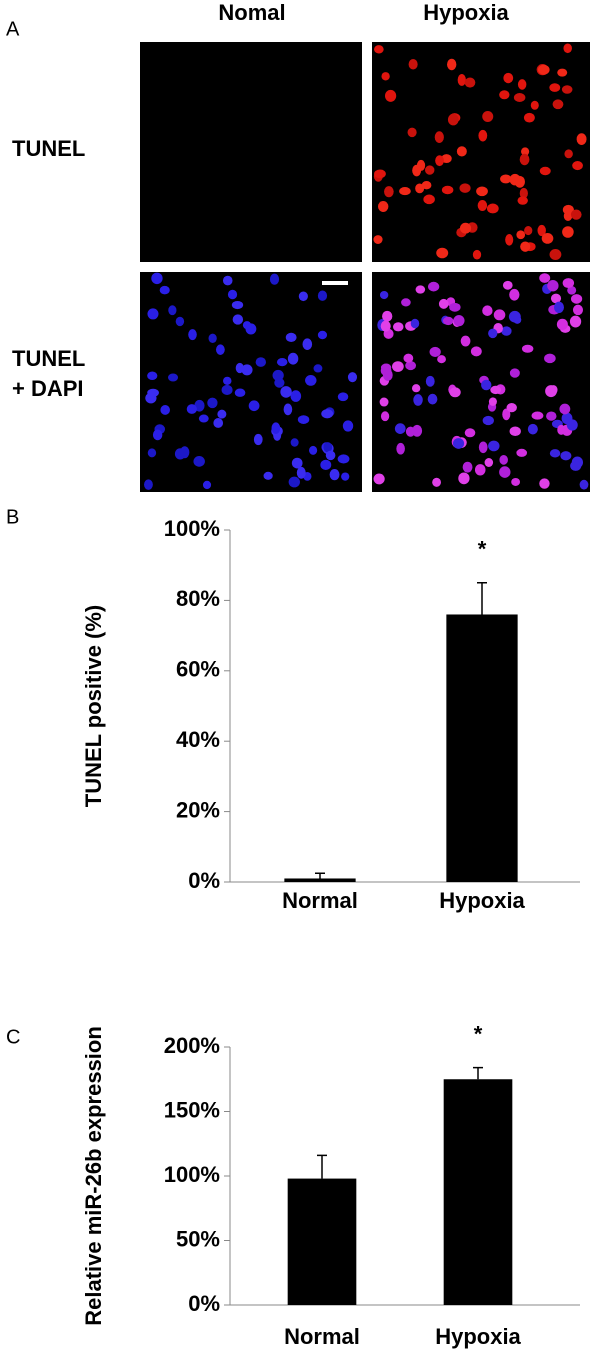 Image resolution: width=600 pixels, height=1361 pixels. What do you see at coordinates (335, 283) in the screenshot?
I see `scale-bar` at bounding box center [335, 283].